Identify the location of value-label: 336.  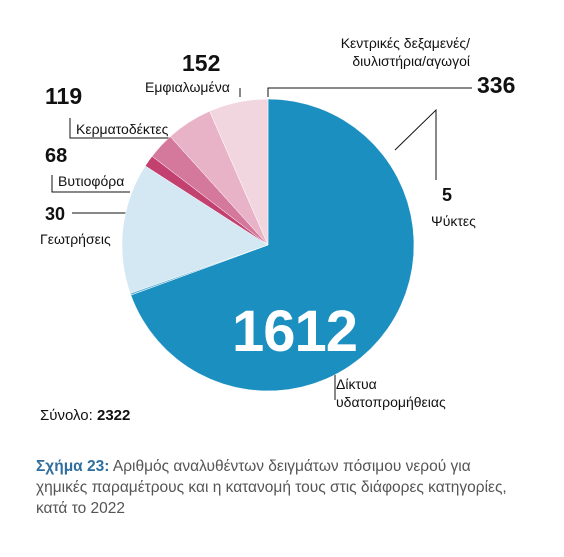
(496, 85).